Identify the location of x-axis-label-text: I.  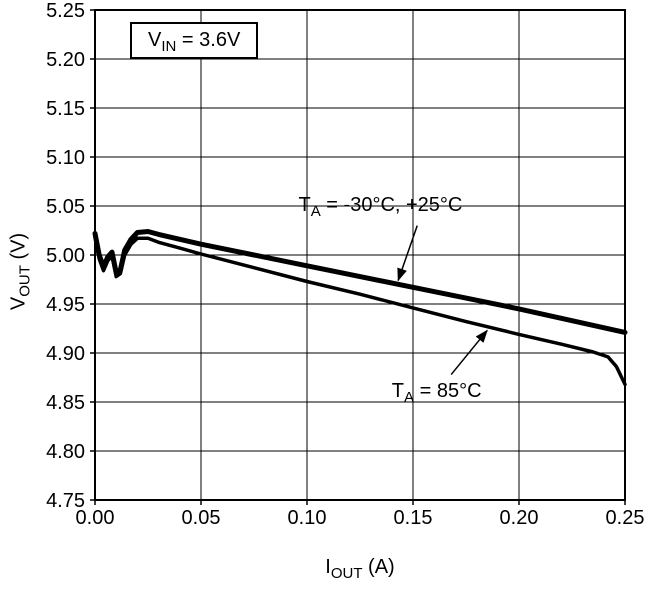
(328, 567).